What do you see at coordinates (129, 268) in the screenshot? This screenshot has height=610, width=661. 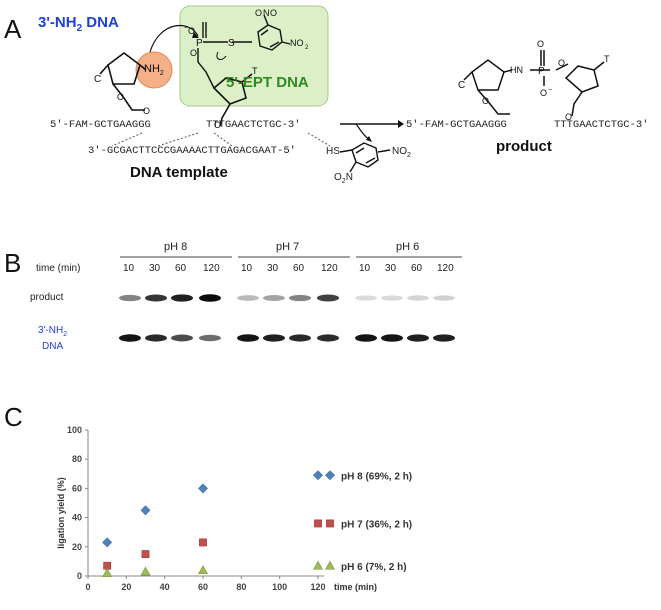 I see `gel-time-label-0: 10` at bounding box center [129, 268].